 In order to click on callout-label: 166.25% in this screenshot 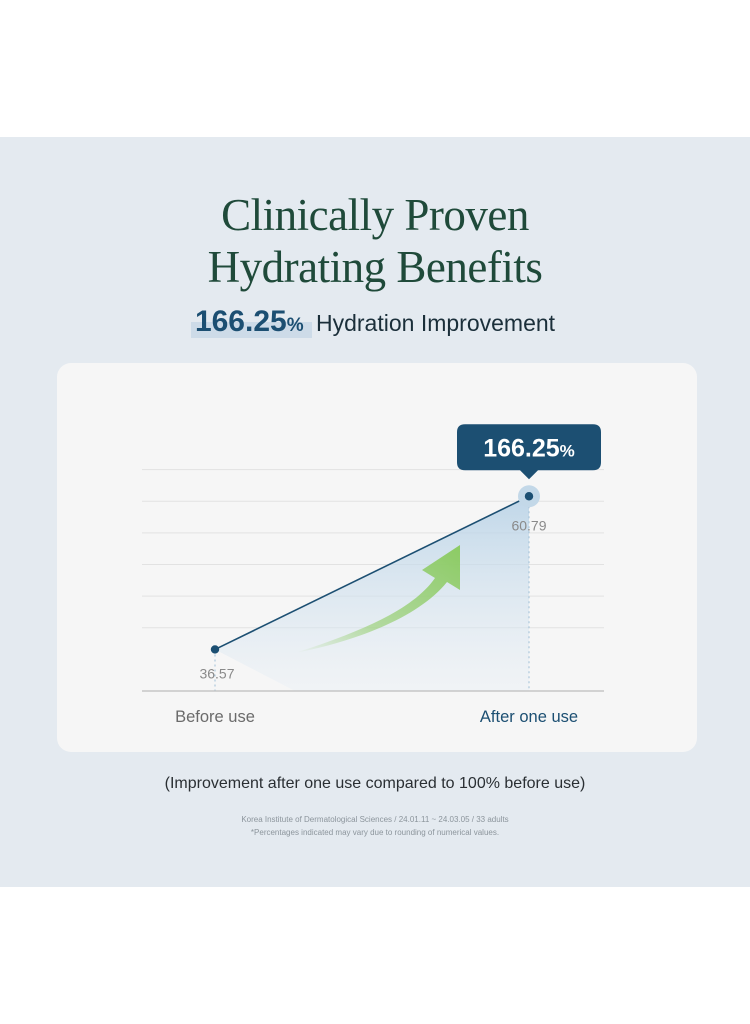, I will do `click(529, 448)`.